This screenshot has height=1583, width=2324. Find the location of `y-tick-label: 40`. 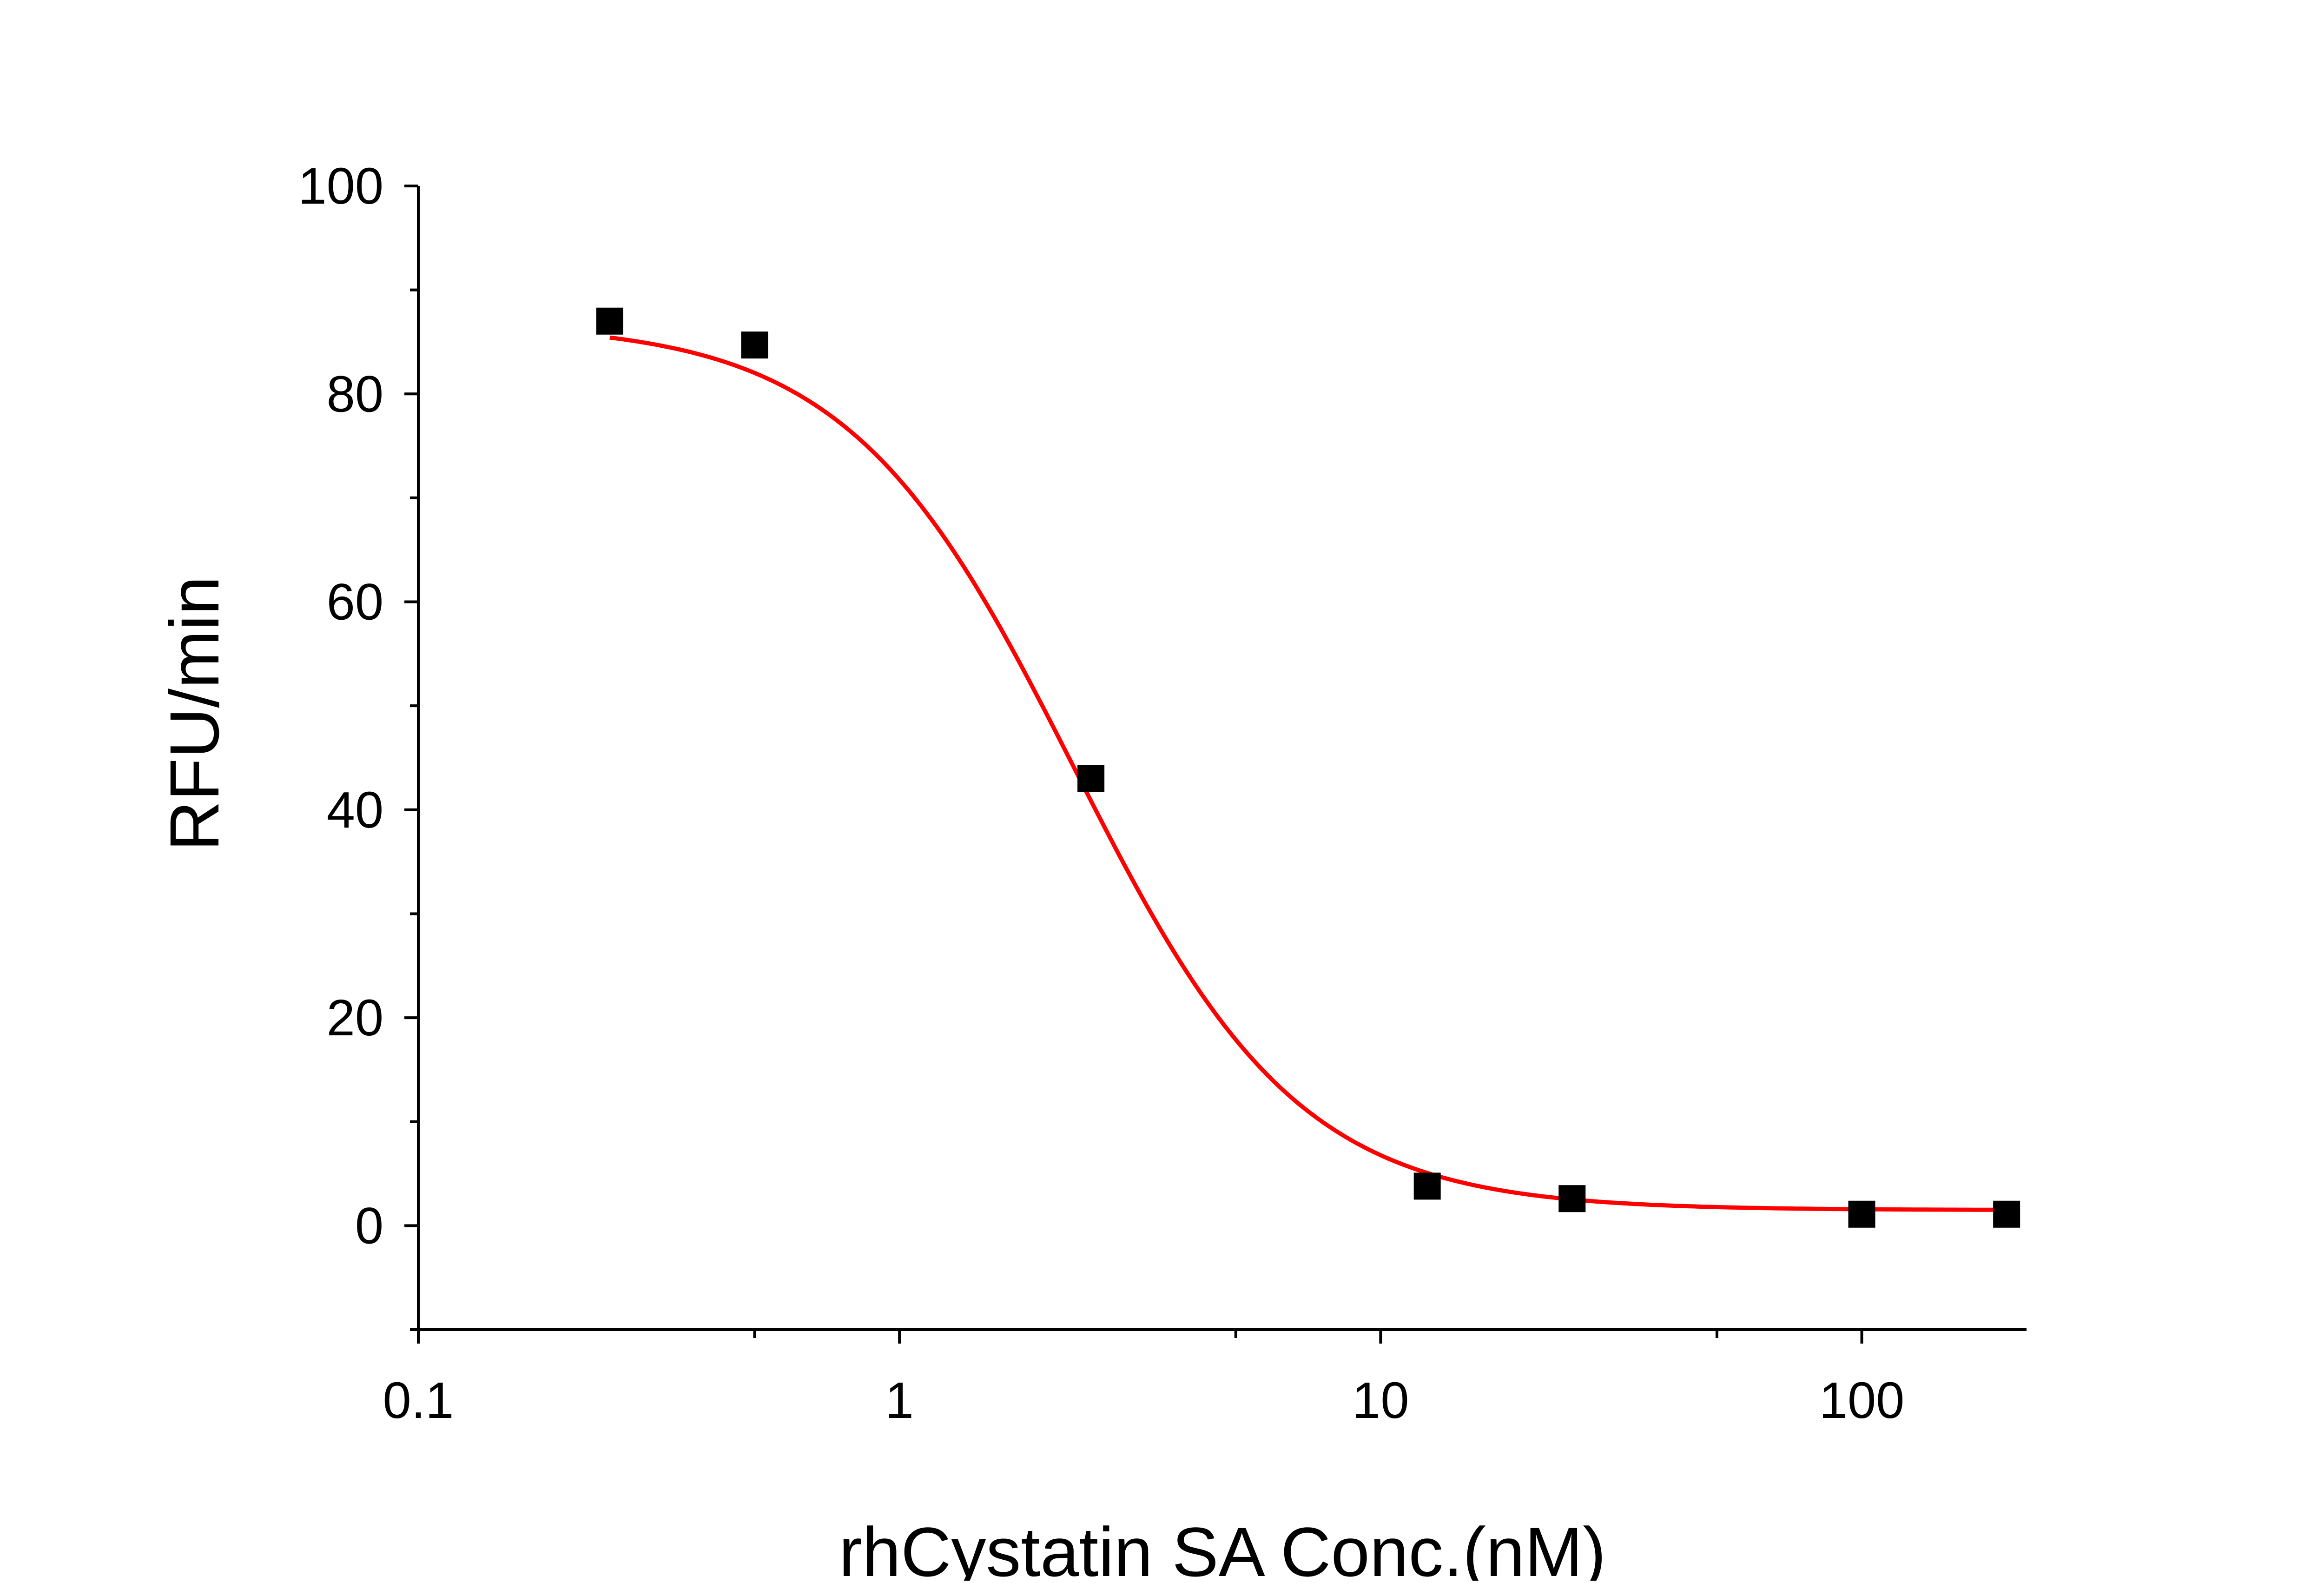

y-tick-label: 40 is located at coordinates (355, 810).